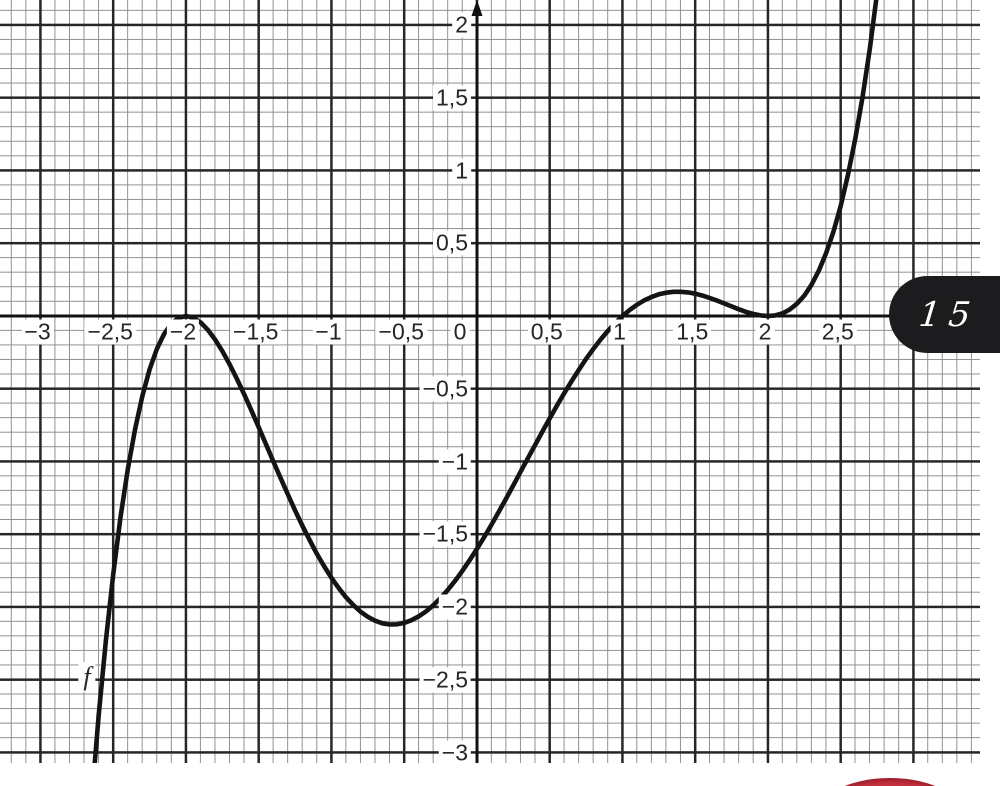 Image resolution: width=1000 pixels, height=786 pixels. Describe the element at coordinates (452, 98) in the screenshot. I see `y-tick-label: 1,5` at that location.